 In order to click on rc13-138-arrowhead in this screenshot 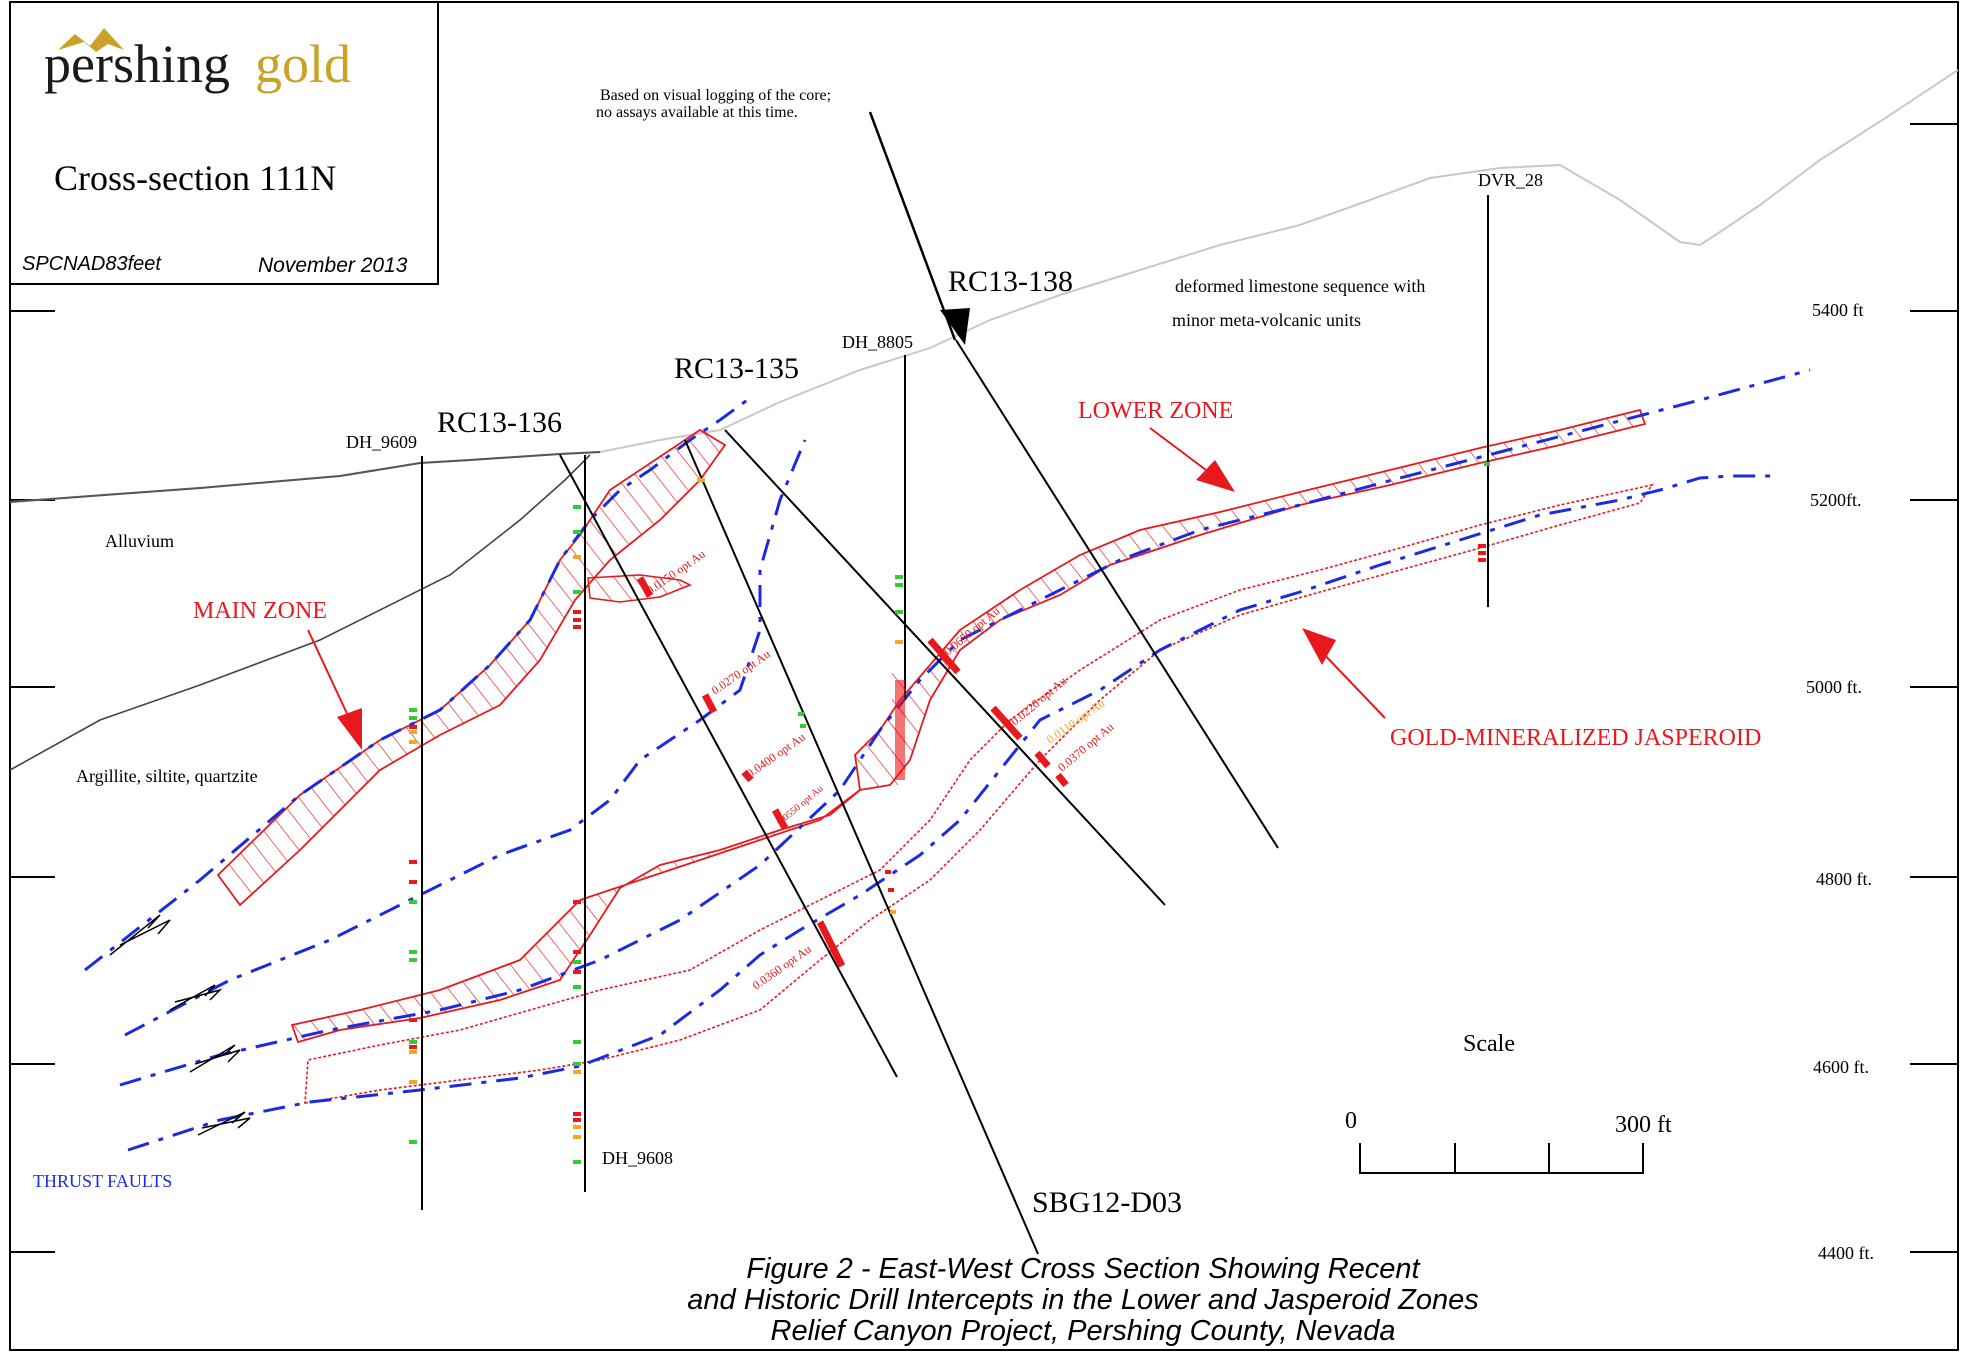, I will do `click(955, 326)`.